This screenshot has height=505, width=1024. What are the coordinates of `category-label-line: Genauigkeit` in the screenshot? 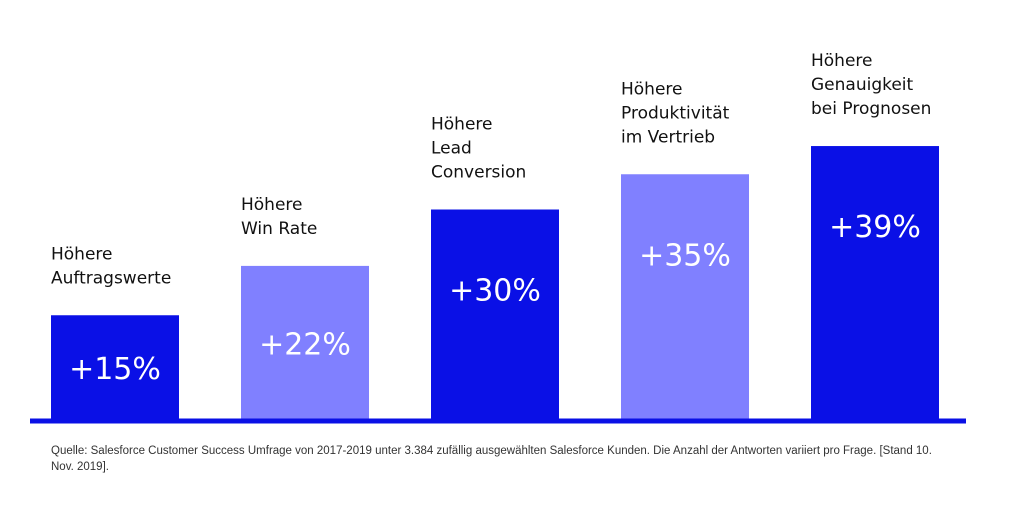 It's located at (862, 85).